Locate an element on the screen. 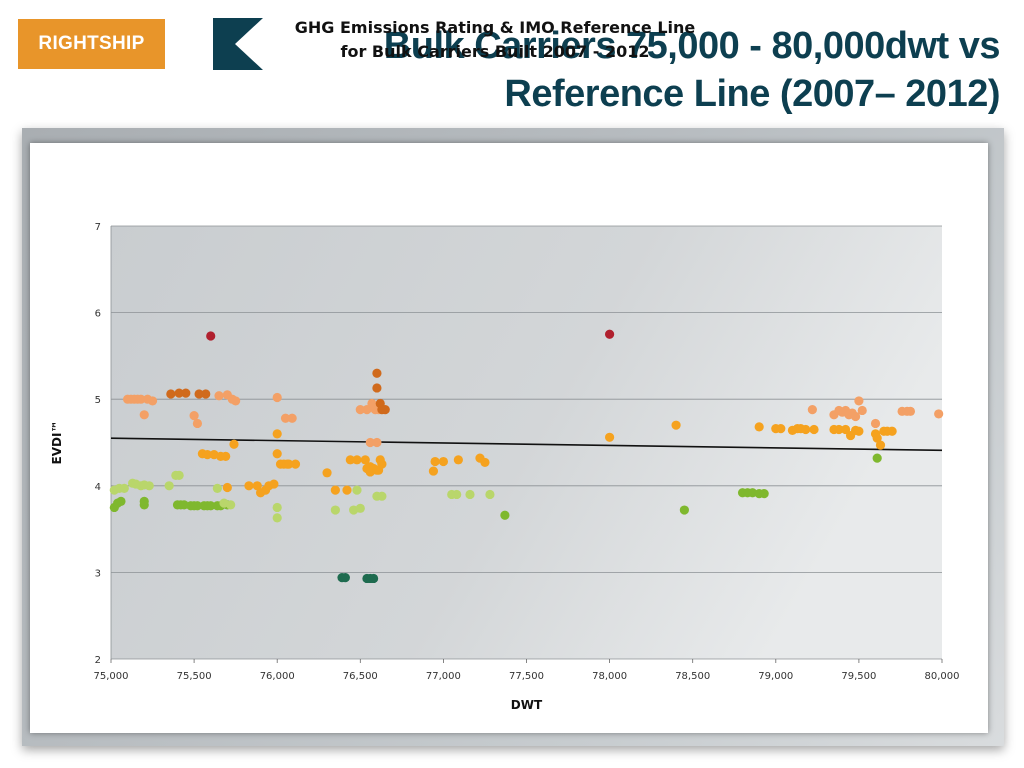  k-logo-icon is located at coordinates (238, 44).